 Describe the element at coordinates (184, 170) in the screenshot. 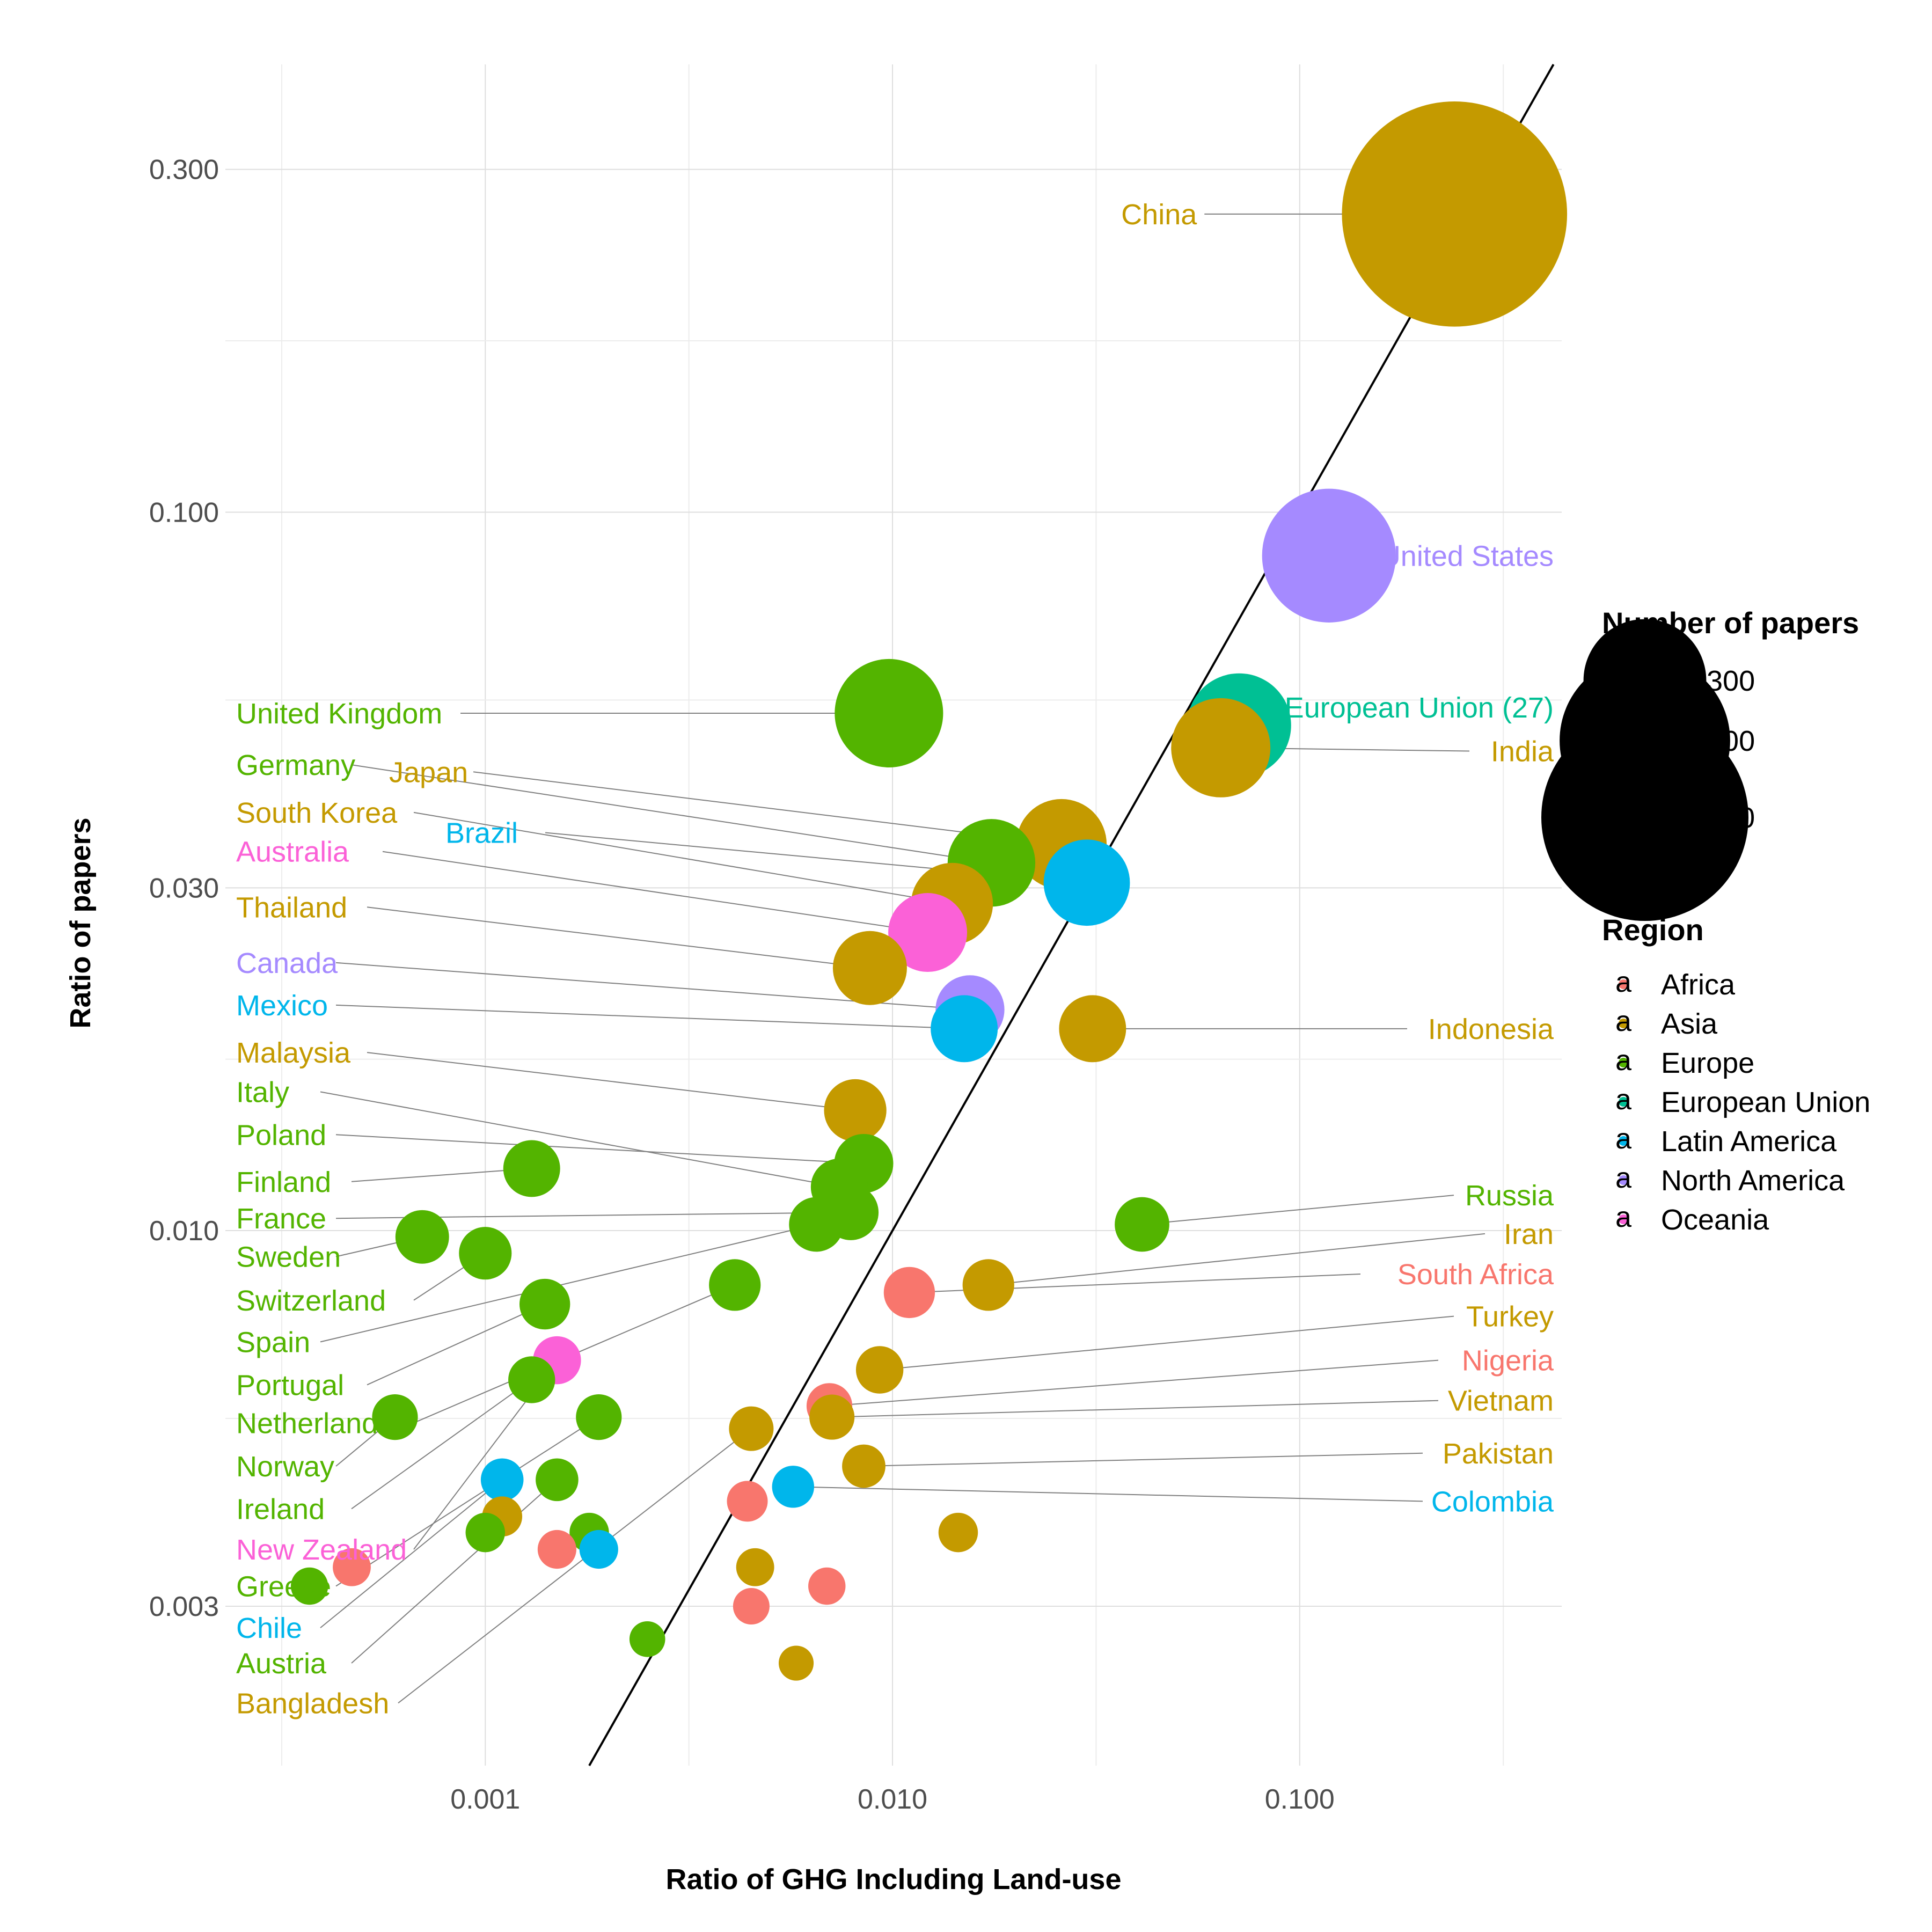

I see `y-tick-label: 0.300` at that location.